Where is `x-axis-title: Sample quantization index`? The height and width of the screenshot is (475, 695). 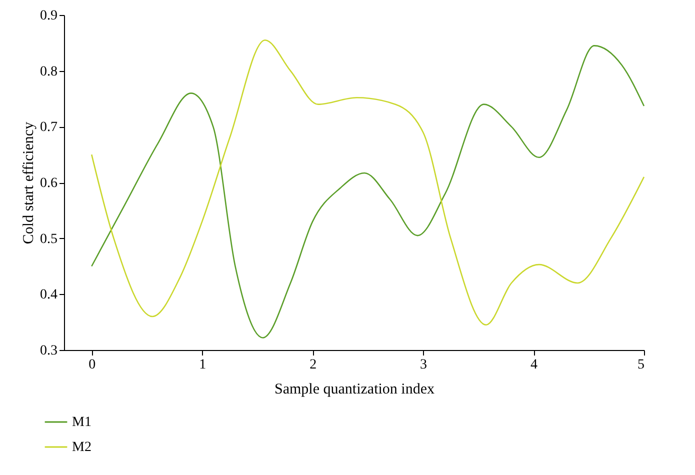 x-axis-title: Sample quantization index is located at coordinates (354, 390).